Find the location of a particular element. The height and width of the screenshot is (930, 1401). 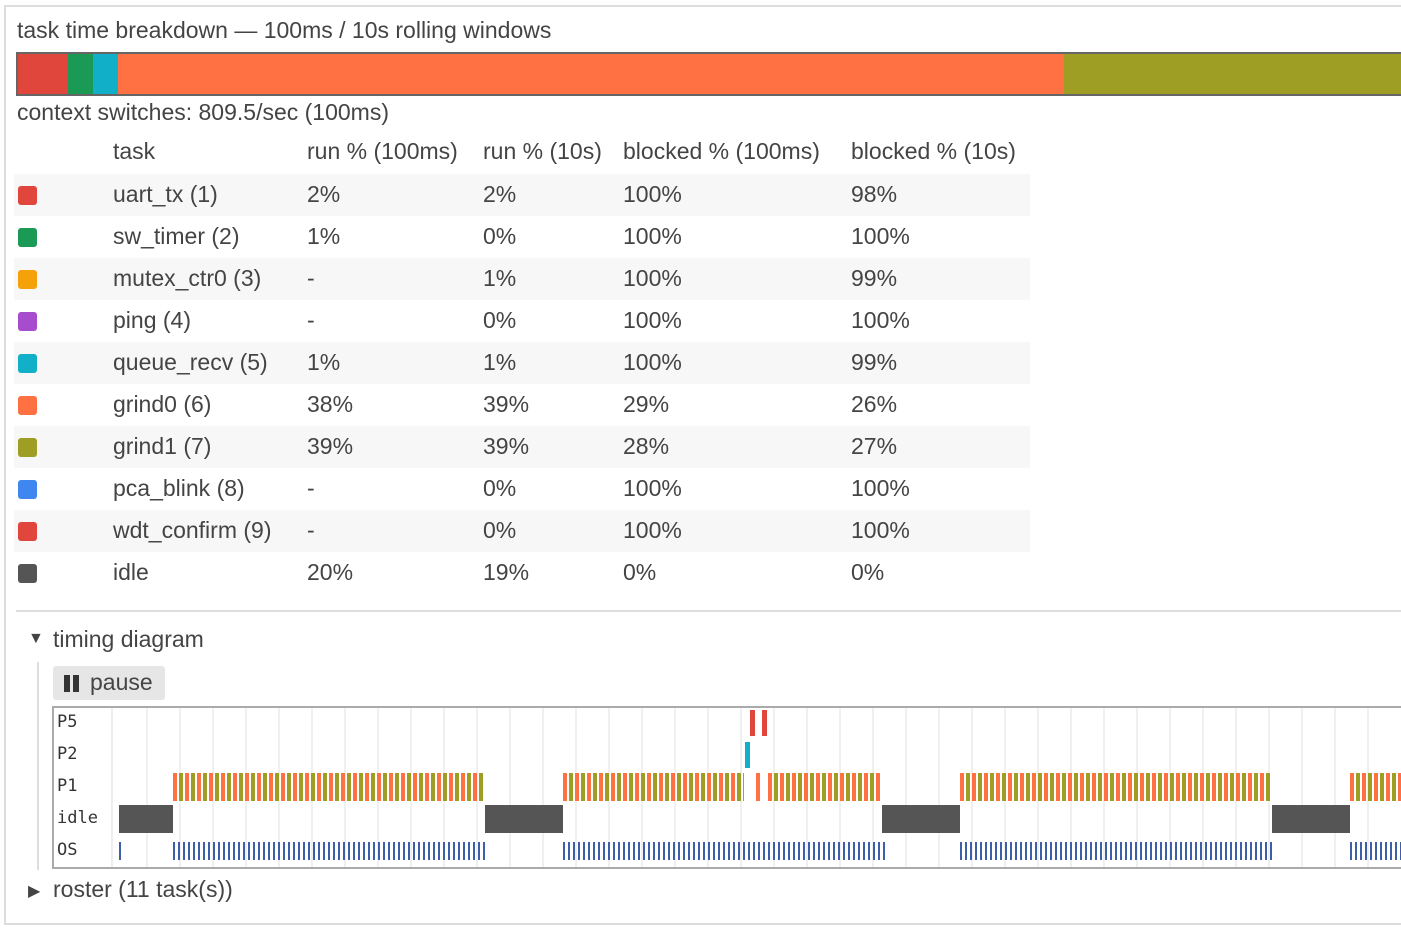

pause-label: pause is located at coordinates (121, 682).